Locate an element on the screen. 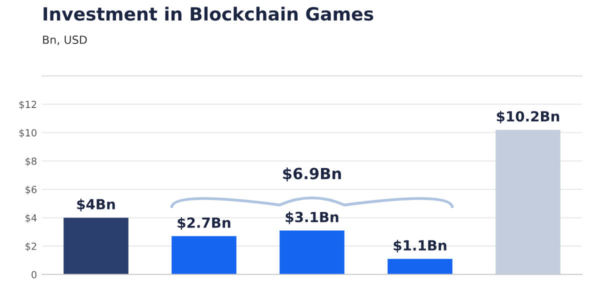 Image resolution: width=600 pixels, height=292 pixels. y-tick-label: $2 is located at coordinates (31, 247).